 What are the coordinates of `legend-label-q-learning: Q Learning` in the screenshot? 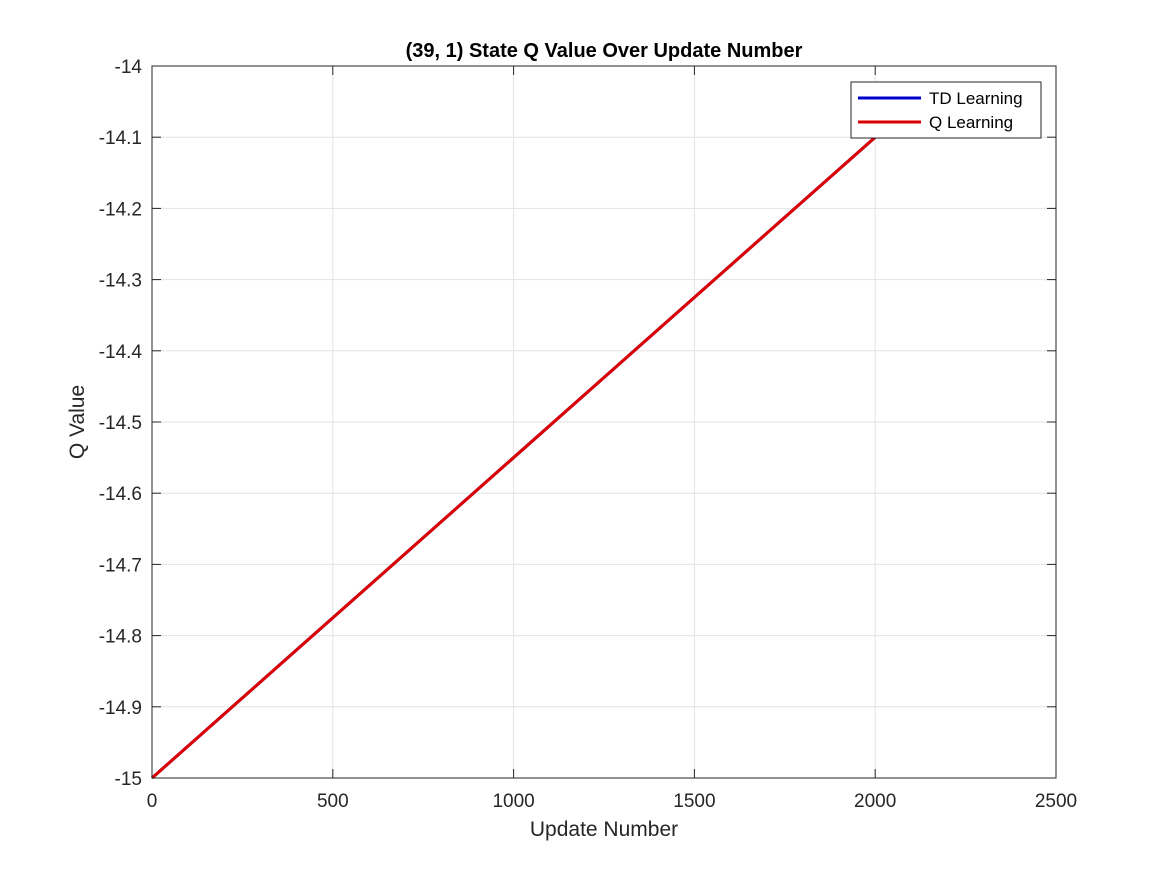 It's located at (971, 122).